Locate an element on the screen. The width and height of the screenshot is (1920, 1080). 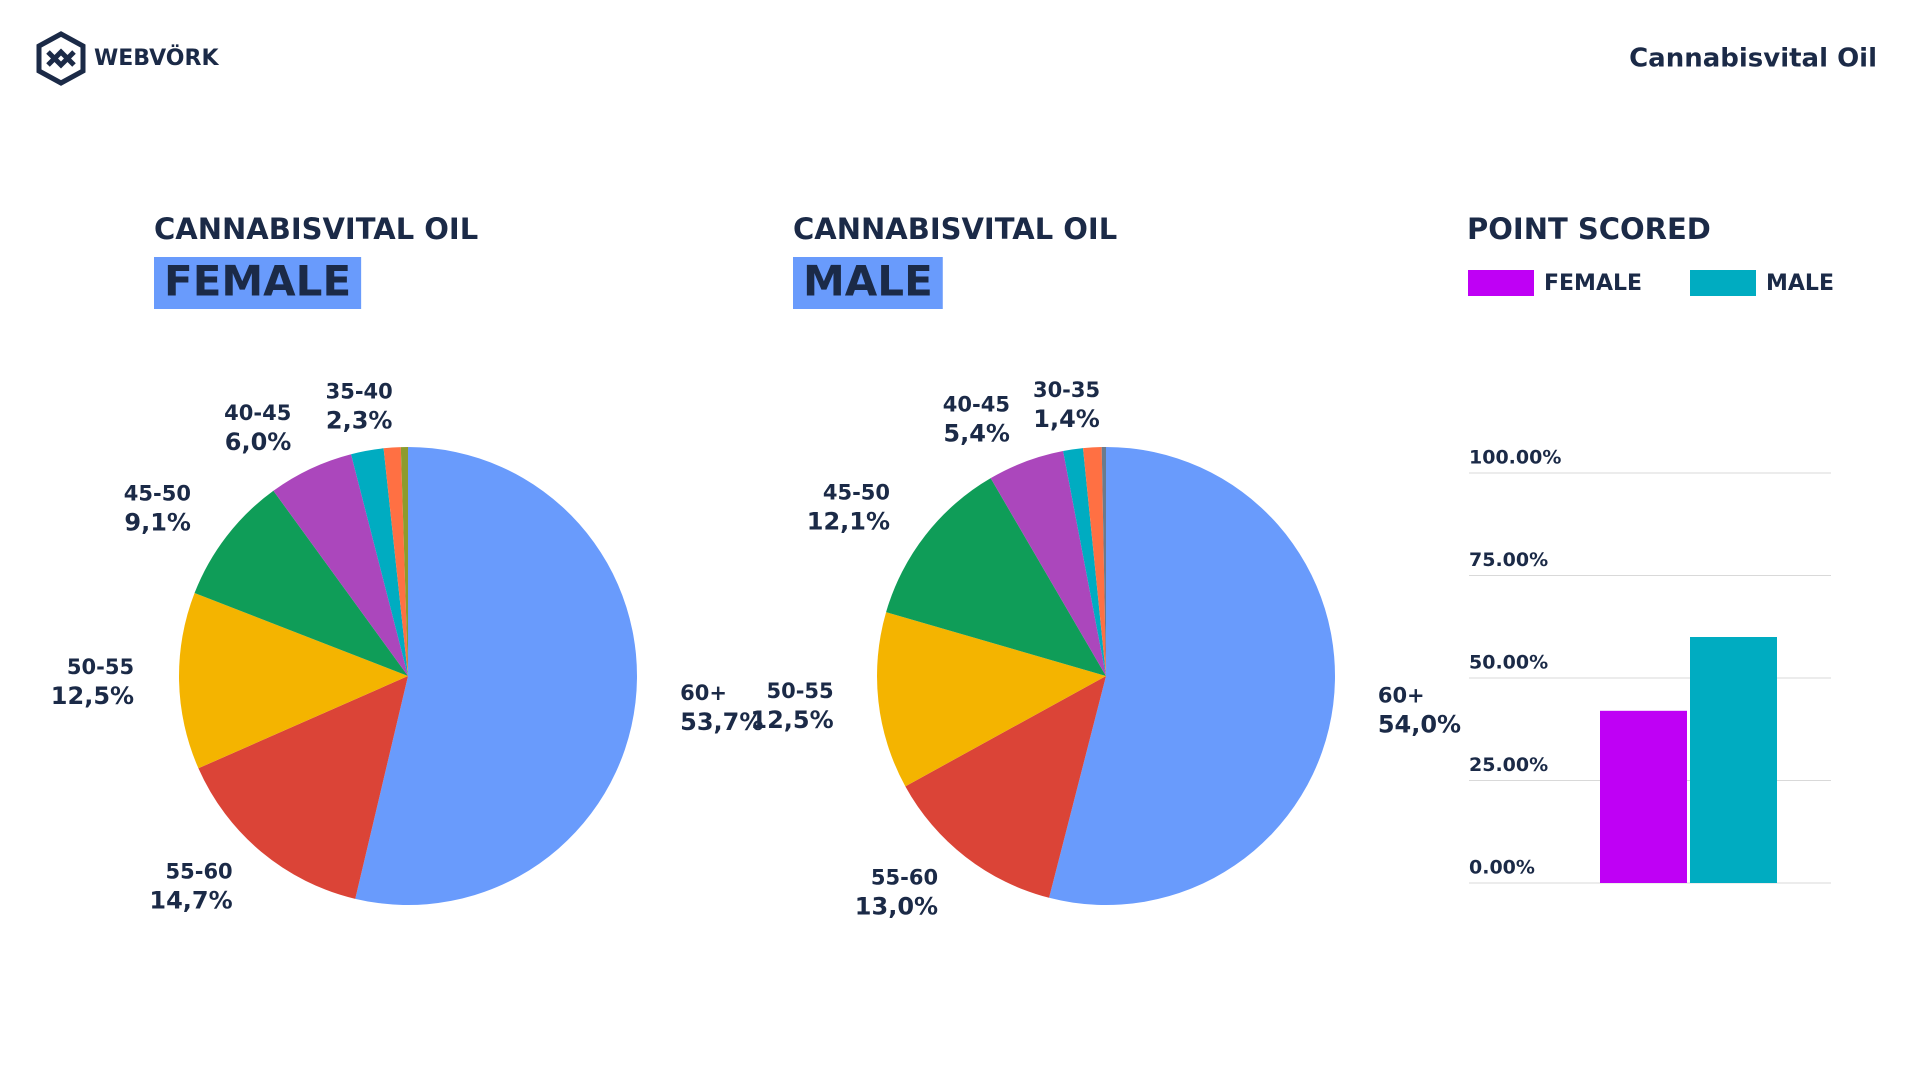
y-tick-label: 25.00% is located at coordinates (1508, 765).